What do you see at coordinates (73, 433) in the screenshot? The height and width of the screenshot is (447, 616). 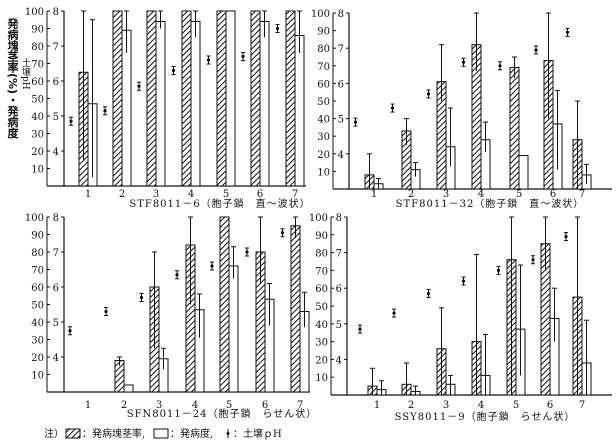 I see `legend-hatched-swatch` at bounding box center [73, 433].